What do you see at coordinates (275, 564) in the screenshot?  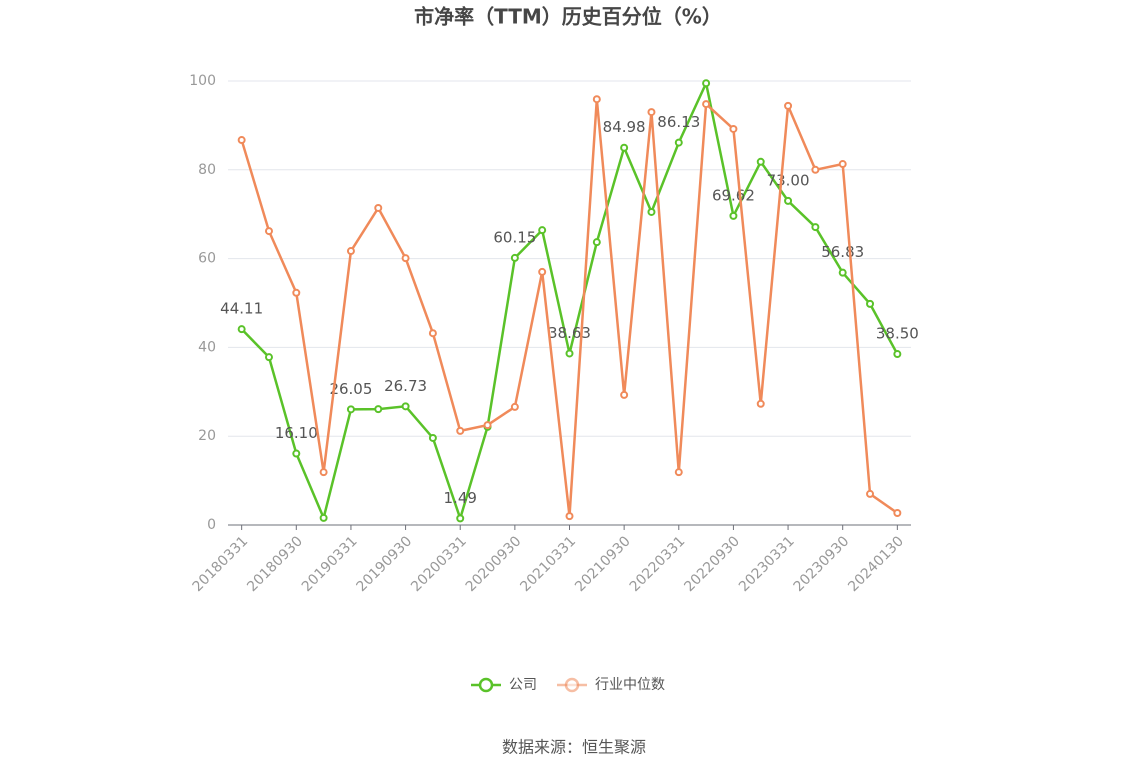 I see `x-tick-label: 20180930` at bounding box center [275, 564].